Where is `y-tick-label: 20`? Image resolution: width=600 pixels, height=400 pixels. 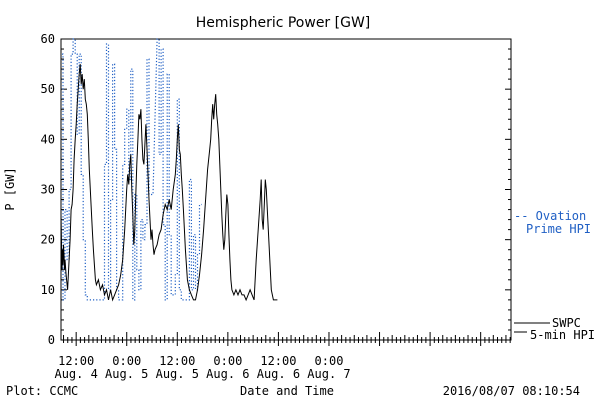 y-tick-label: 20 is located at coordinates (48, 240).